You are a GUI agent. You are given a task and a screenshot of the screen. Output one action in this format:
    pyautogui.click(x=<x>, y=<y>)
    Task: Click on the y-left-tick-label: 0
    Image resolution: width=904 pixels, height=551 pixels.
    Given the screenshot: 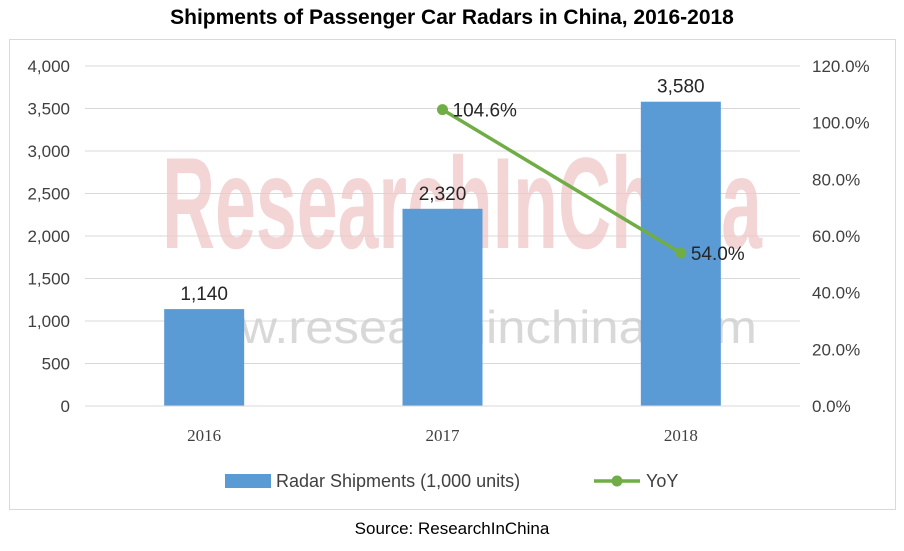 What is the action you would take?
    pyautogui.click(x=65, y=406)
    